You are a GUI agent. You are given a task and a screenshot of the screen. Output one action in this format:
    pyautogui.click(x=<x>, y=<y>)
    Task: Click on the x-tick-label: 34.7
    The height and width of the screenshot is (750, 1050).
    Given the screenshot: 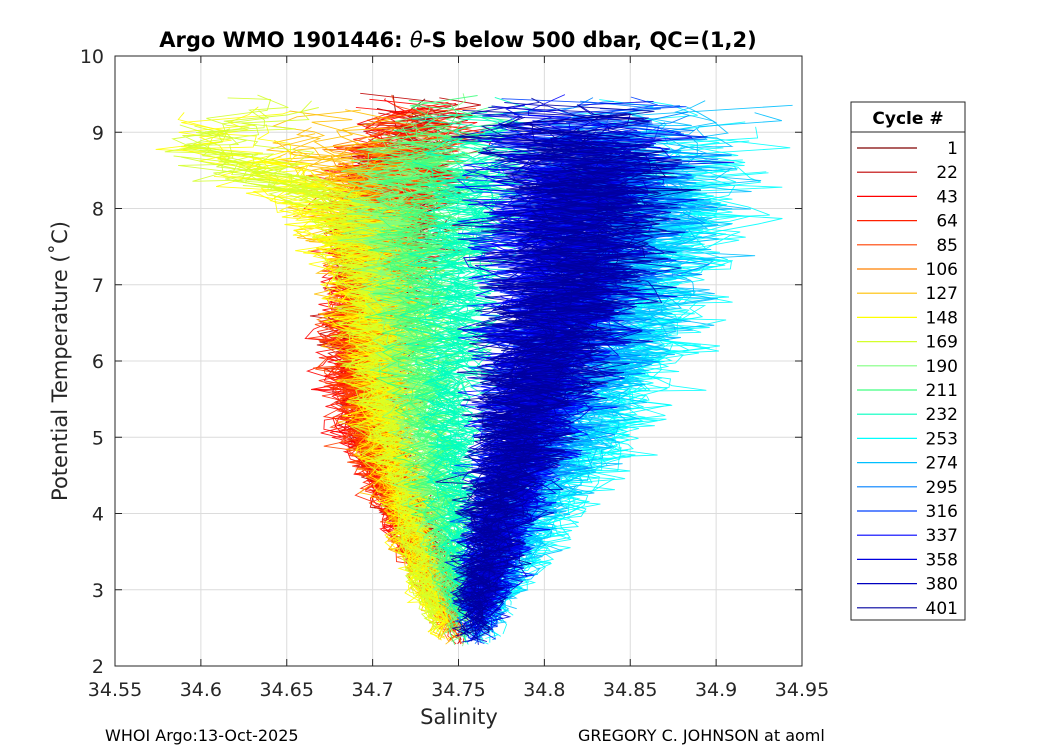 What is the action you would take?
    pyautogui.click(x=372, y=690)
    